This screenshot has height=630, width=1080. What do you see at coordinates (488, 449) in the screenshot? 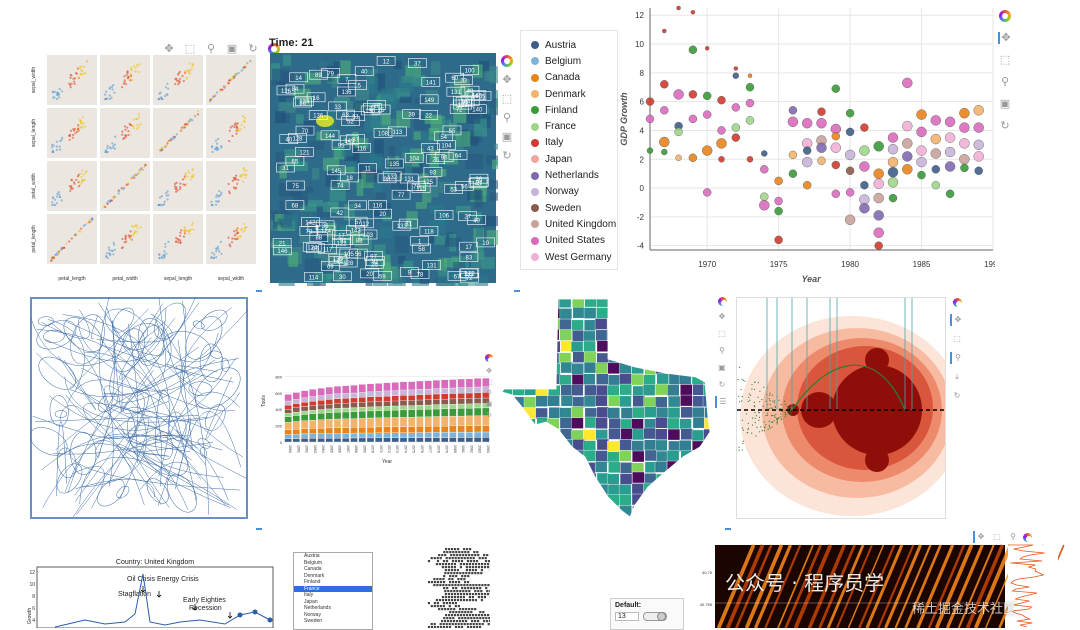
I see `bar-x-tick: 1984` at bounding box center [488, 449].